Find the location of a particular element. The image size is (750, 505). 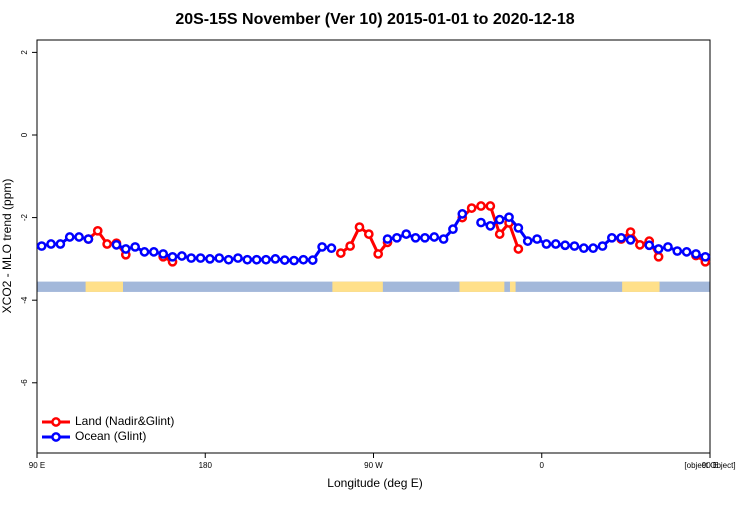

x-tick-label: [object Object] is located at coordinates (709, 465).